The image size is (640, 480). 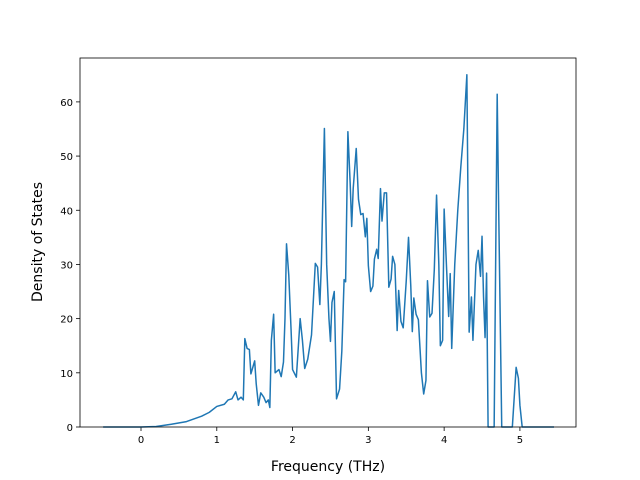 What do you see at coordinates (66, 103) in the screenshot?
I see `y-tick-label: 60` at bounding box center [66, 103].